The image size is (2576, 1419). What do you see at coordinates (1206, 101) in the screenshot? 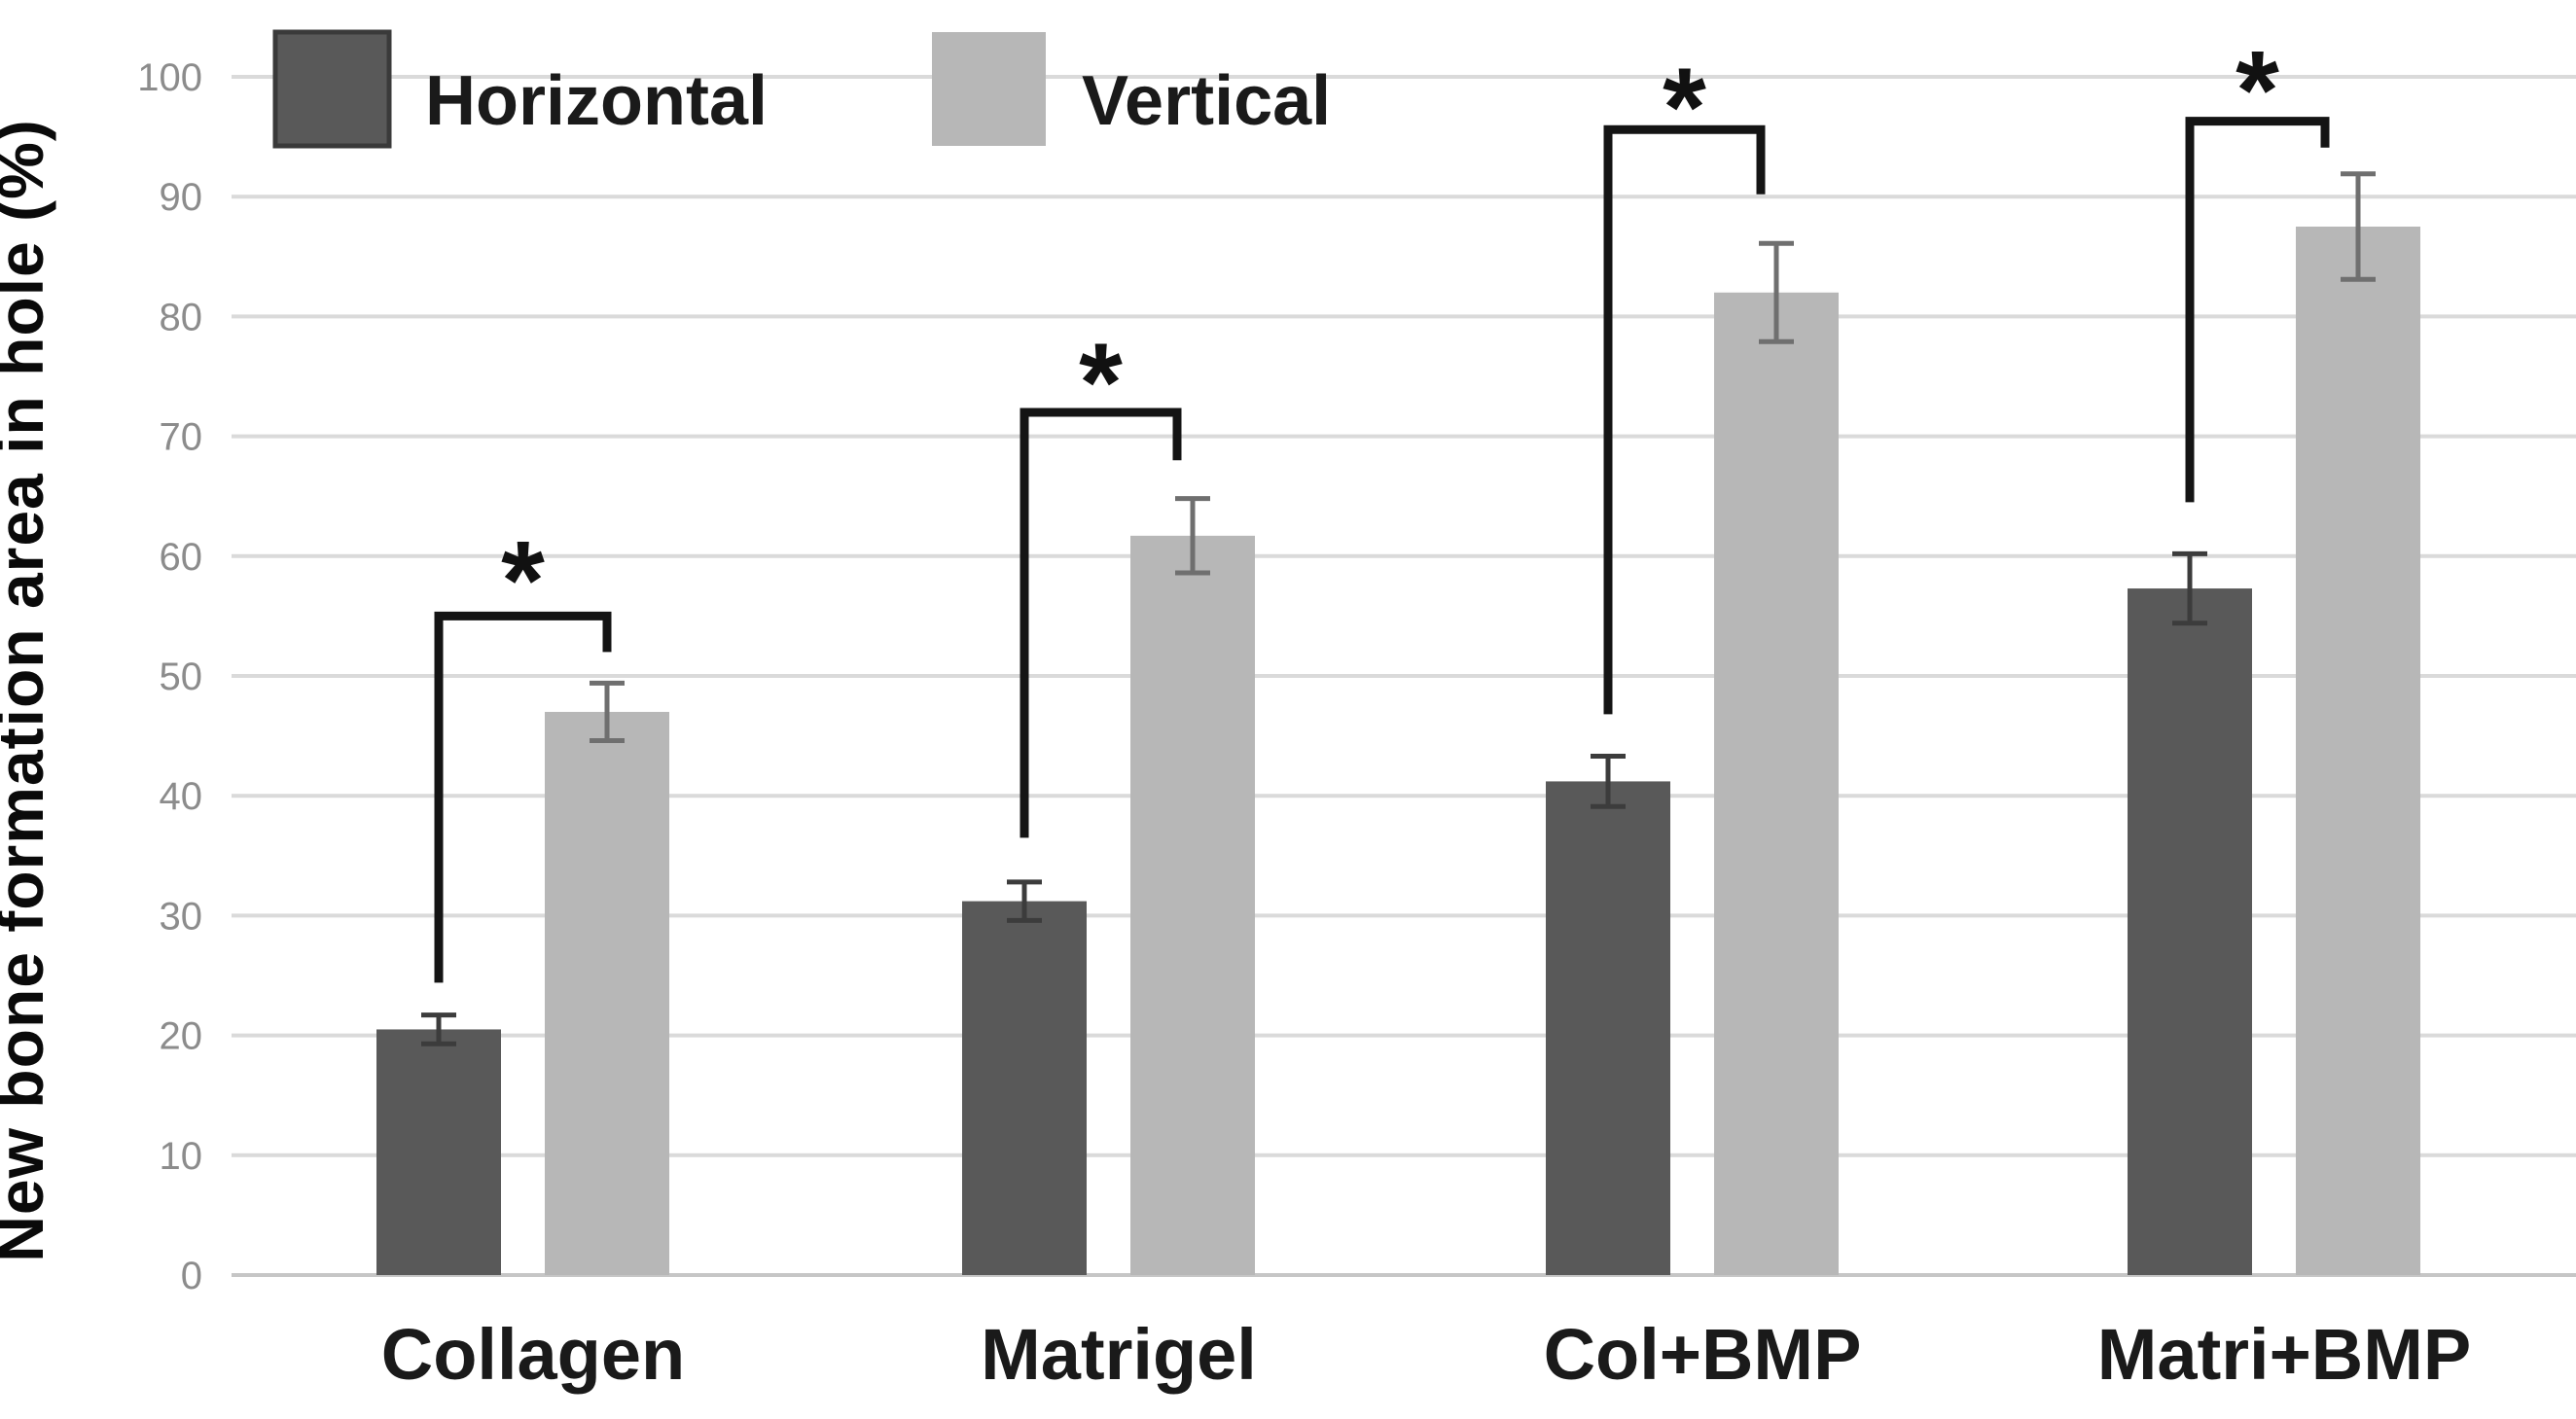
I see `legend-label-vertical: Vertical` at bounding box center [1206, 101].